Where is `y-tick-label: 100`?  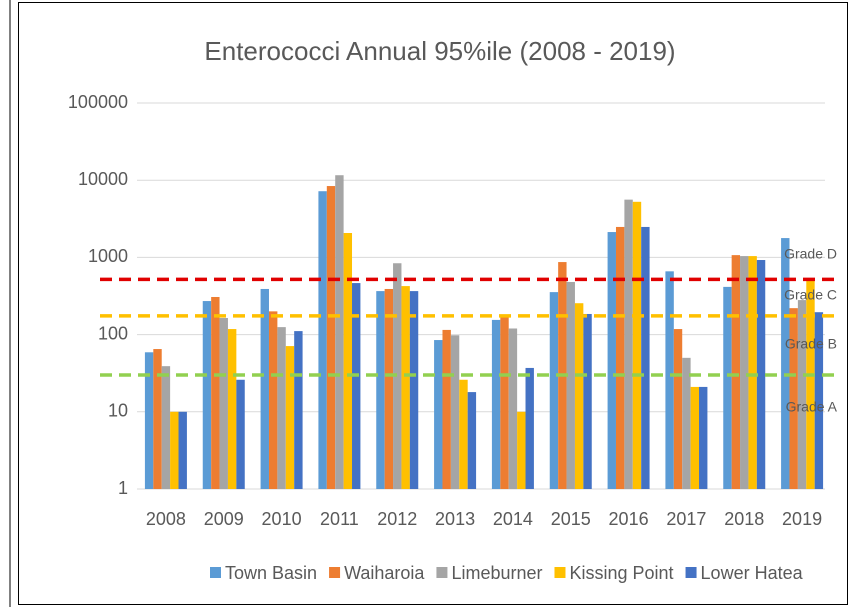
y-tick-label: 100 is located at coordinates (113, 333).